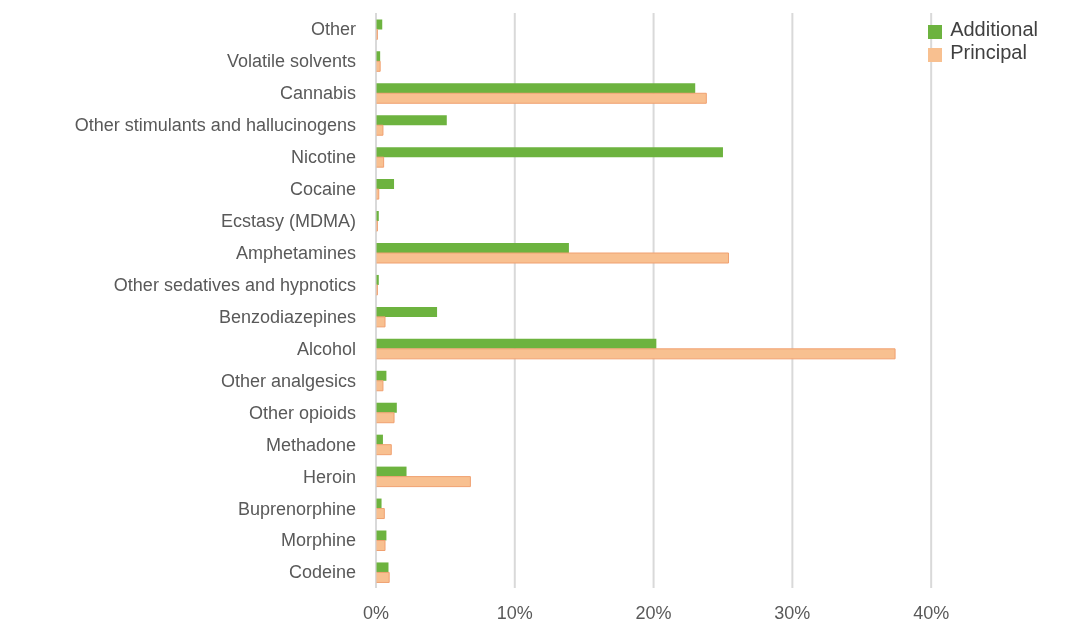 The width and height of the screenshot is (1068, 630). I want to click on y-tick-label: Cocaine, so click(322, 189).